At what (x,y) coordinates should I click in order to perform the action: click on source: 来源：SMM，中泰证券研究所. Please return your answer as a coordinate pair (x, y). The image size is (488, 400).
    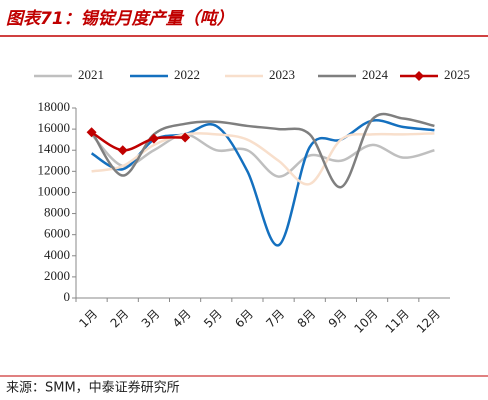
    Looking at the image, I should click on (93, 388).